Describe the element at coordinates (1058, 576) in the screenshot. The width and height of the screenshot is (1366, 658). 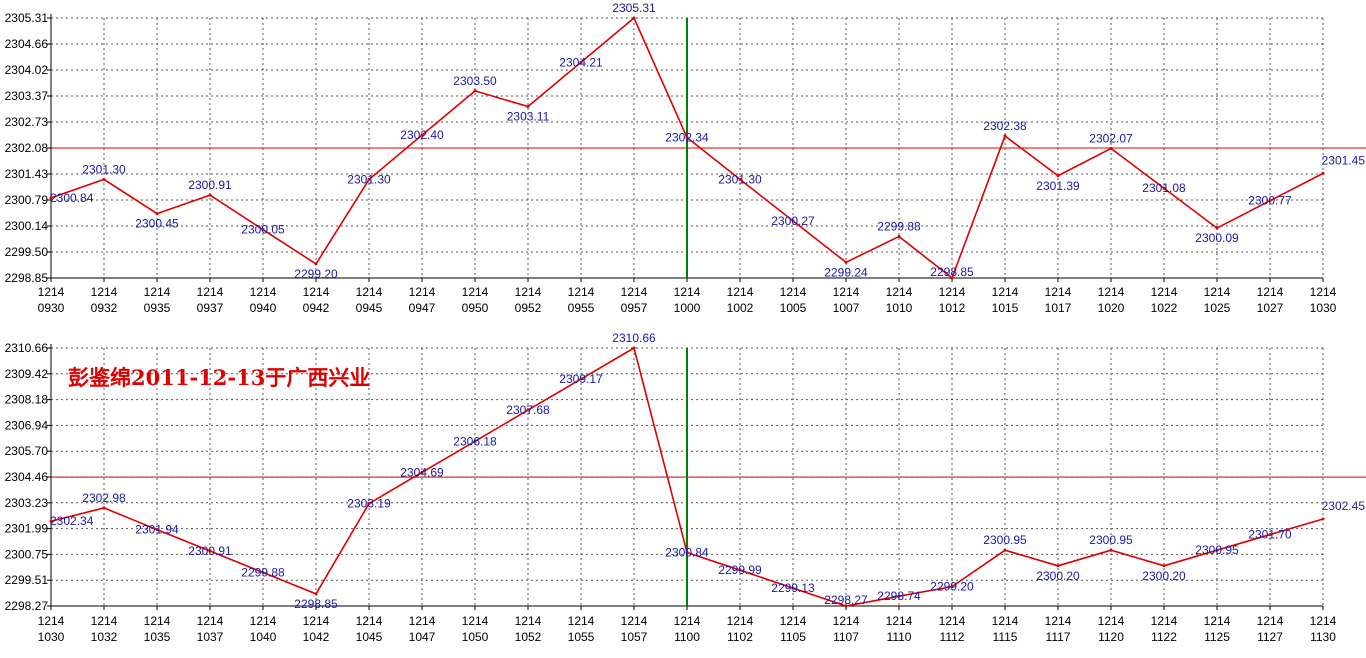
I see `data-label: 2300.20` at that location.